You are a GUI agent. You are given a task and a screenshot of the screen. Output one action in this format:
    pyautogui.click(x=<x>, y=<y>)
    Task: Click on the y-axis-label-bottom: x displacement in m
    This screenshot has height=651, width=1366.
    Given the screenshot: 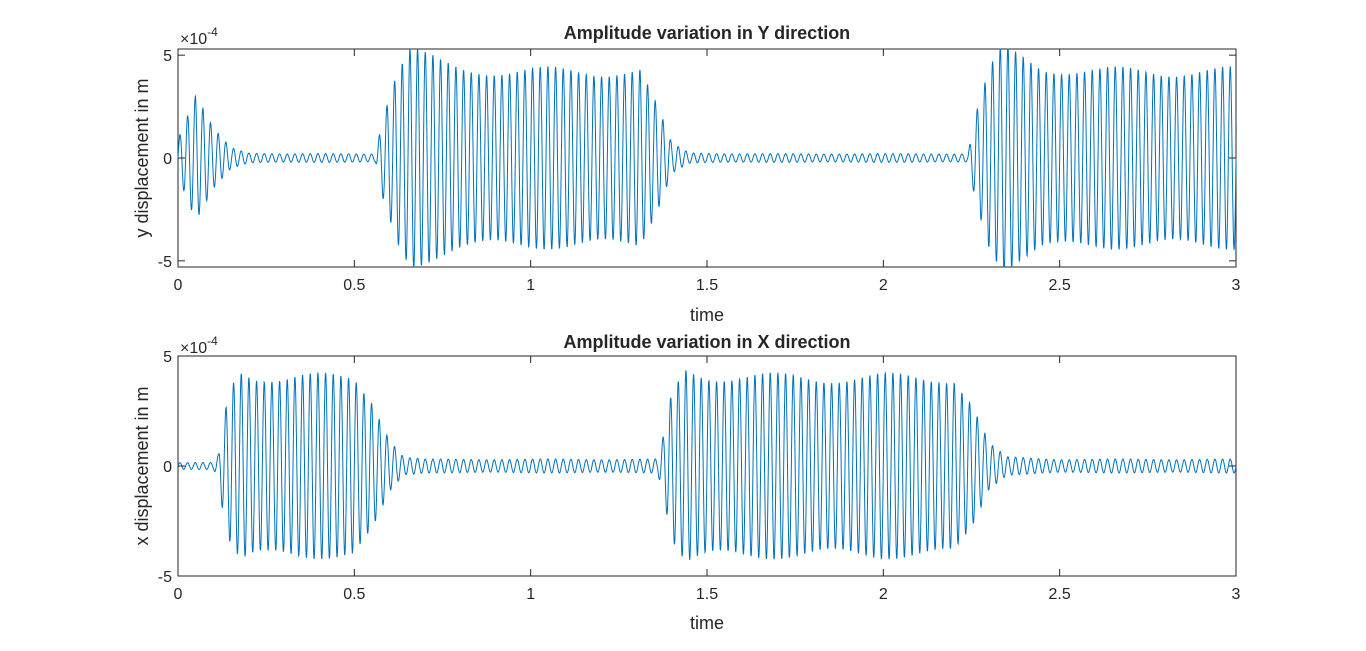 What is the action you would take?
    pyautogui.click(x=142, y=465)
    